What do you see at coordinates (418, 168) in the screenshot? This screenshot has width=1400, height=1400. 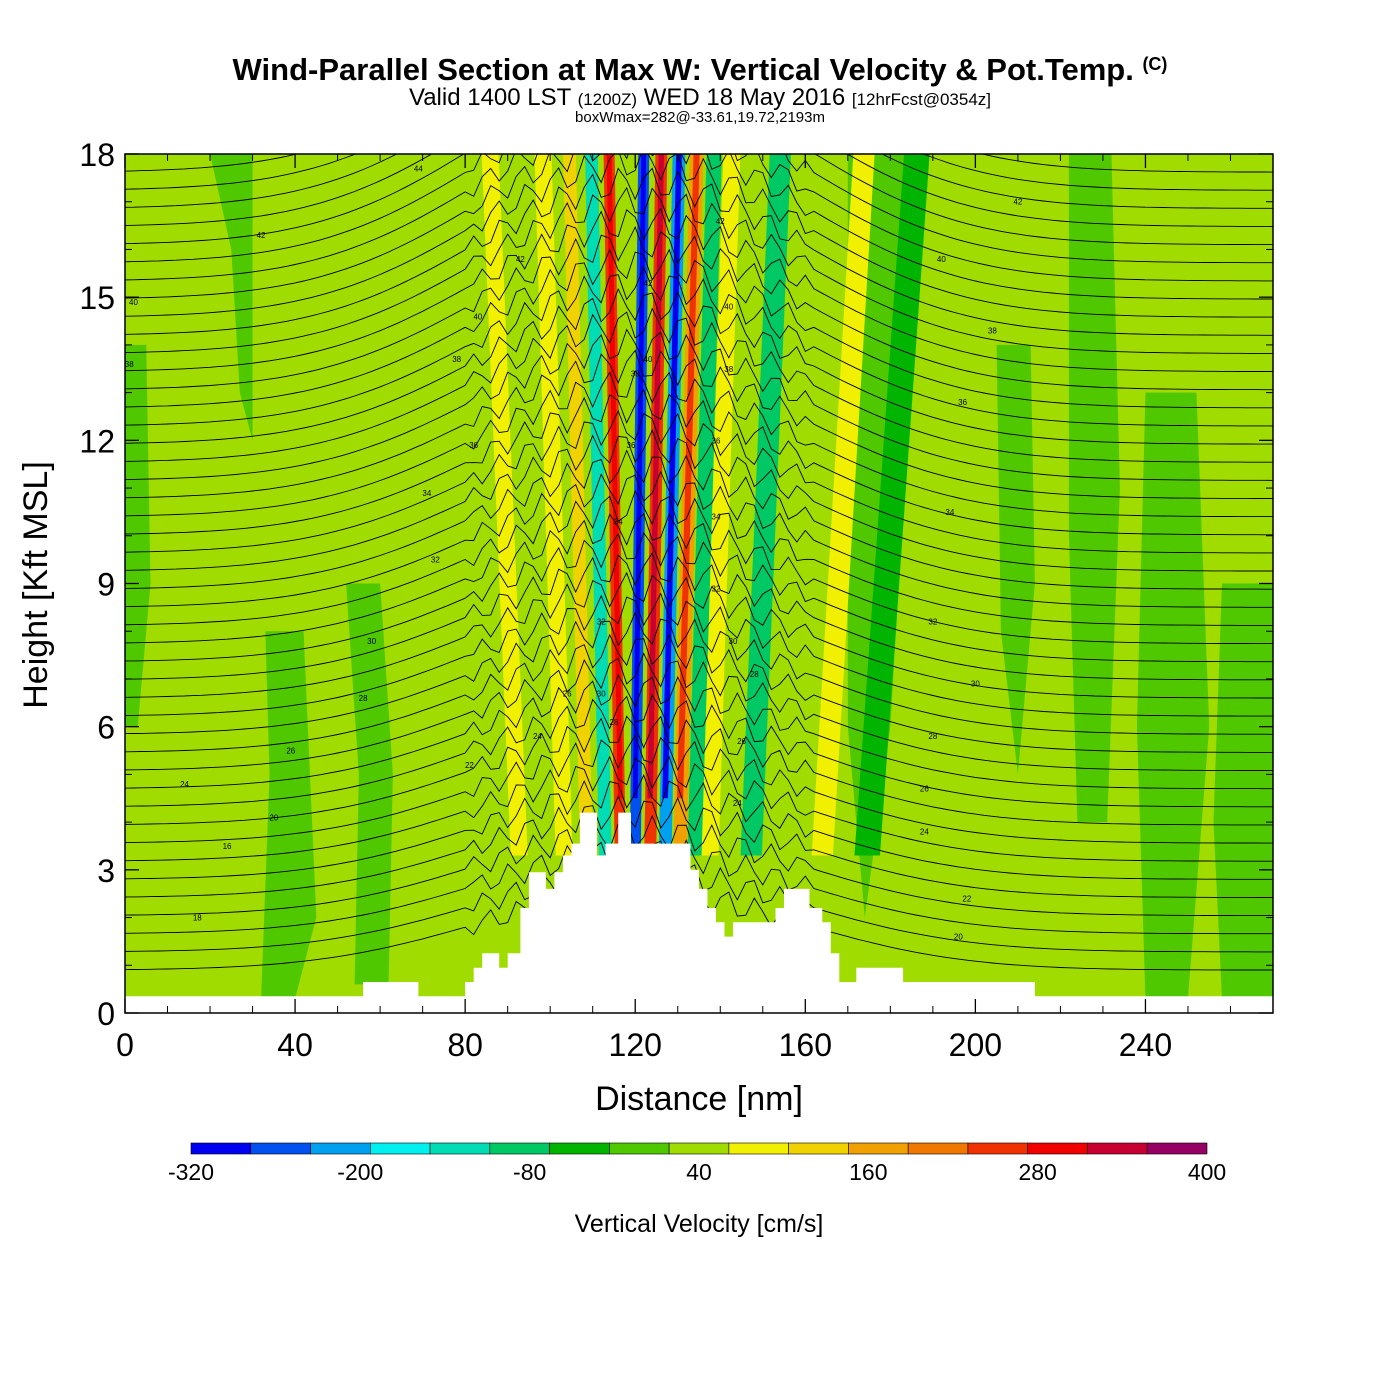 I see `contour-label: 44` at bounding box center [418, 168].